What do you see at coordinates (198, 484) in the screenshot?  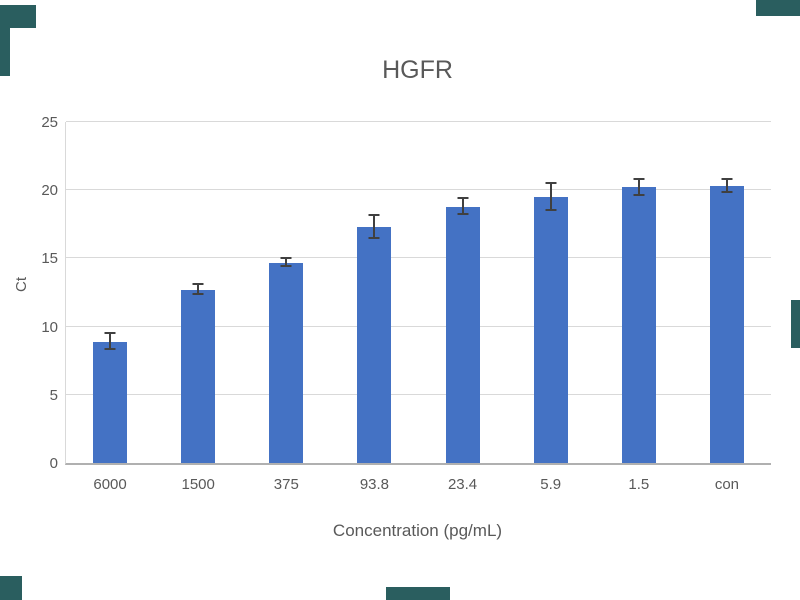 I see `x-tick-label: 1500` at bounding box center [198, 484].